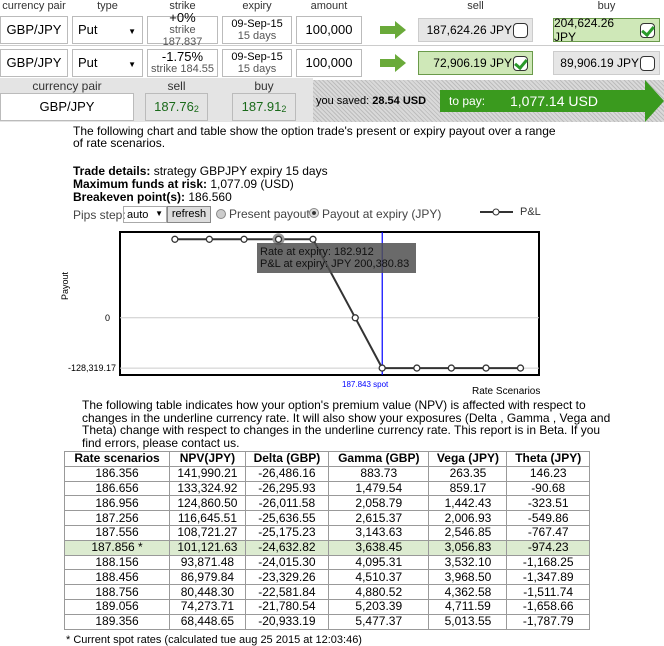 The height and width of the screenshot is (646, 664). Describe the element at coordinates (92, 368) in the screenshot. I see `y-tick-min: -128,319.17` at that location.